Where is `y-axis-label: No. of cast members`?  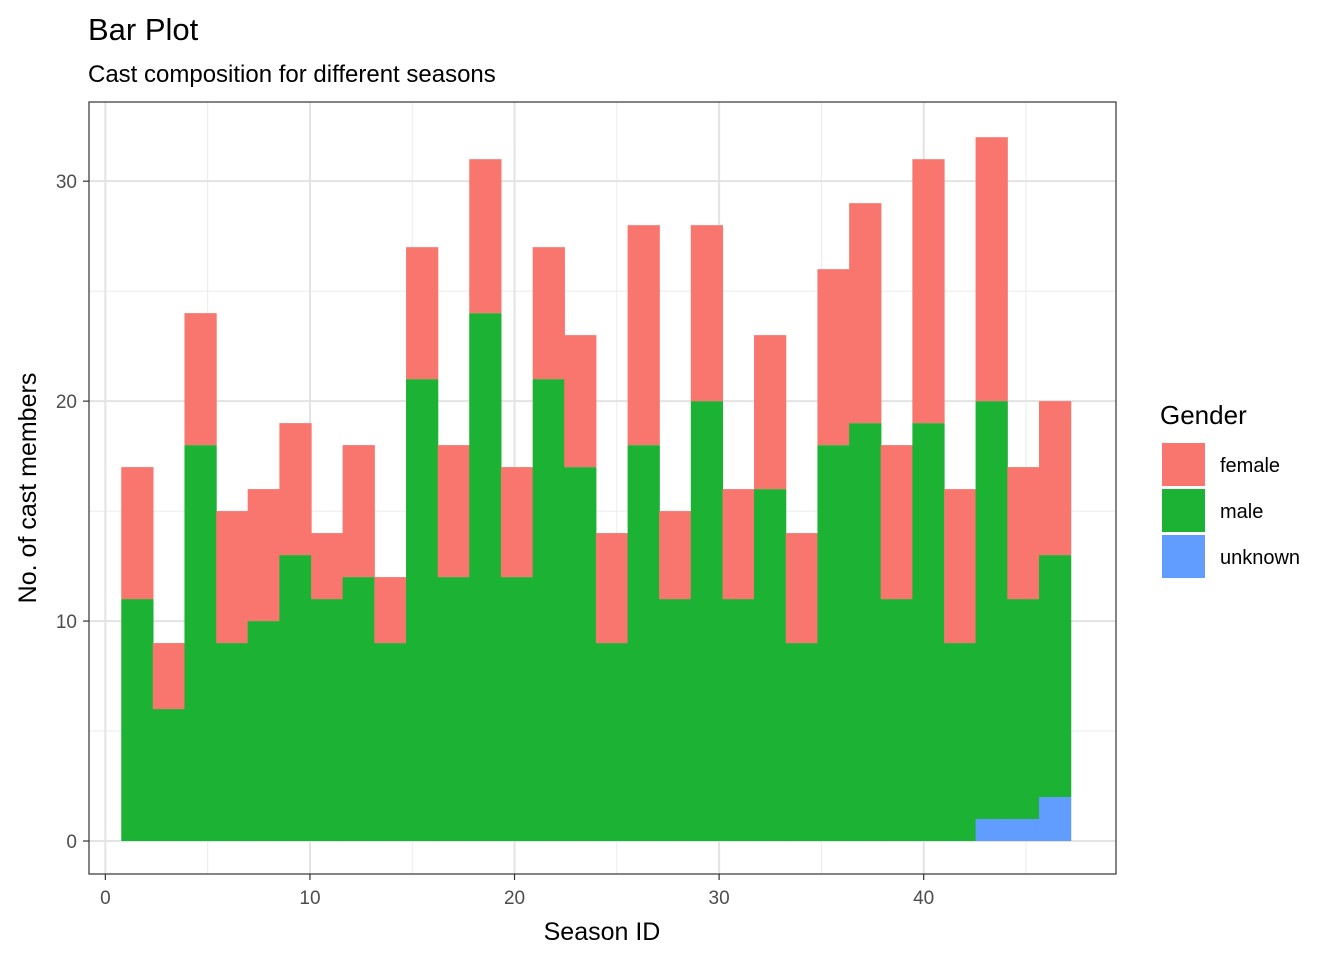 y-axis-label: No. of cast members is located at coordinates (28, 488).